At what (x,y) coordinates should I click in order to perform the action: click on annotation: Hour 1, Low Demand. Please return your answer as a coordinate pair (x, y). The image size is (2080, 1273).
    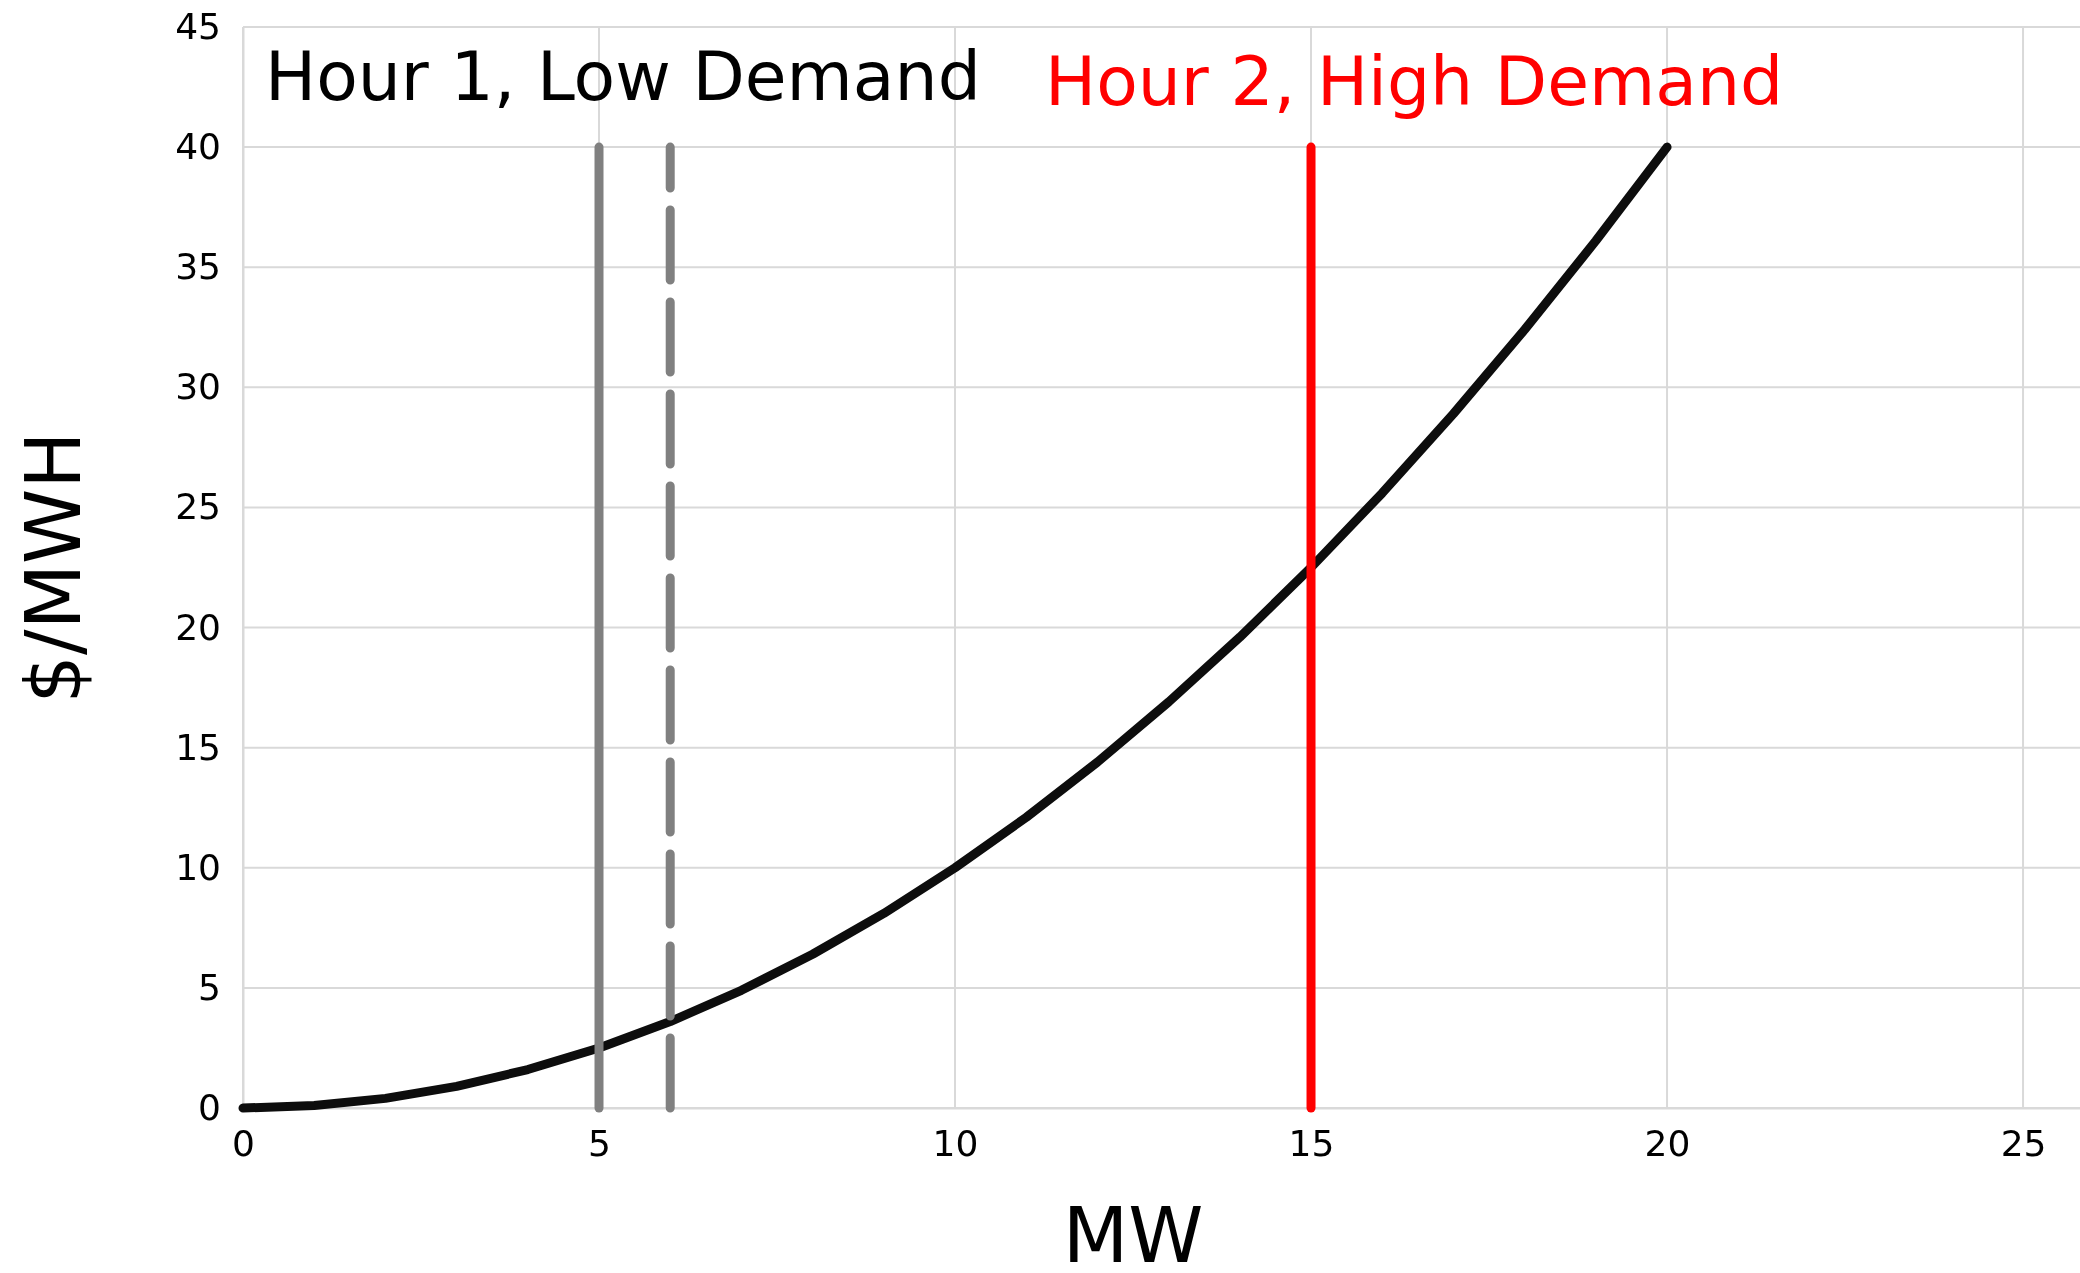
    Looking at the image, I should click on (623, 76).